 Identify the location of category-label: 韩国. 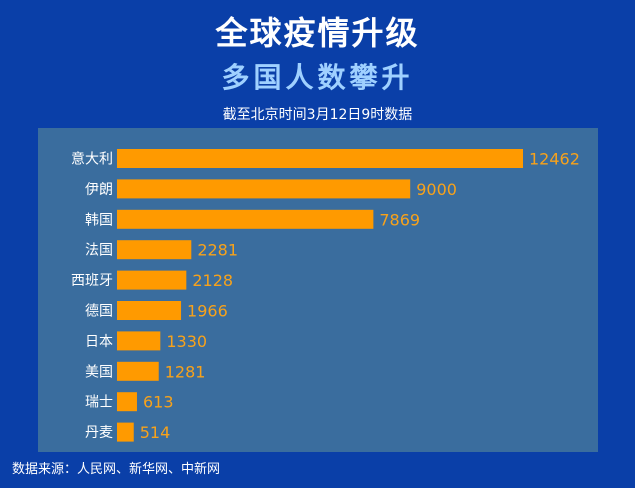
(99, 220).